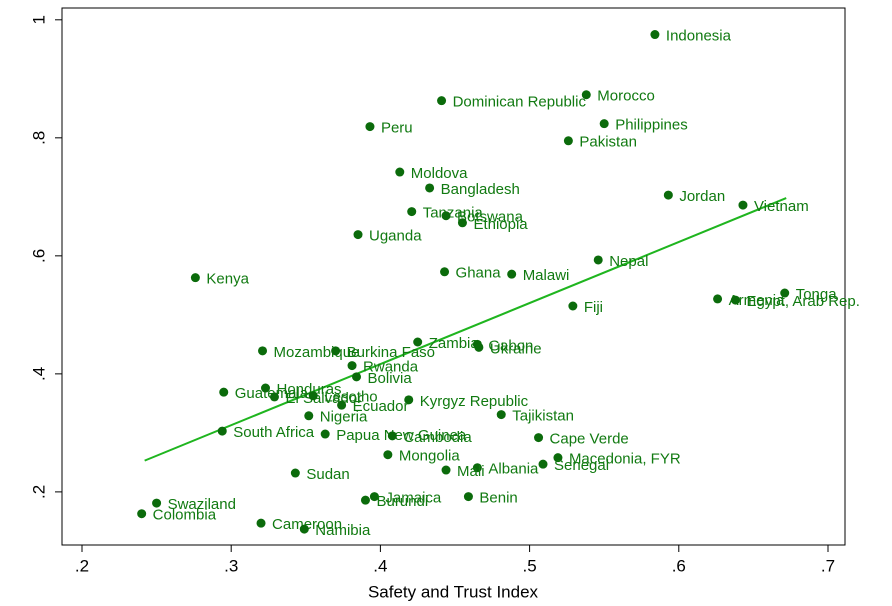 This screenshot has width=892, height=606. Describe the element at coordinates (38, 492) in the screenshot. I see `y-tick-label: .2` at that location.